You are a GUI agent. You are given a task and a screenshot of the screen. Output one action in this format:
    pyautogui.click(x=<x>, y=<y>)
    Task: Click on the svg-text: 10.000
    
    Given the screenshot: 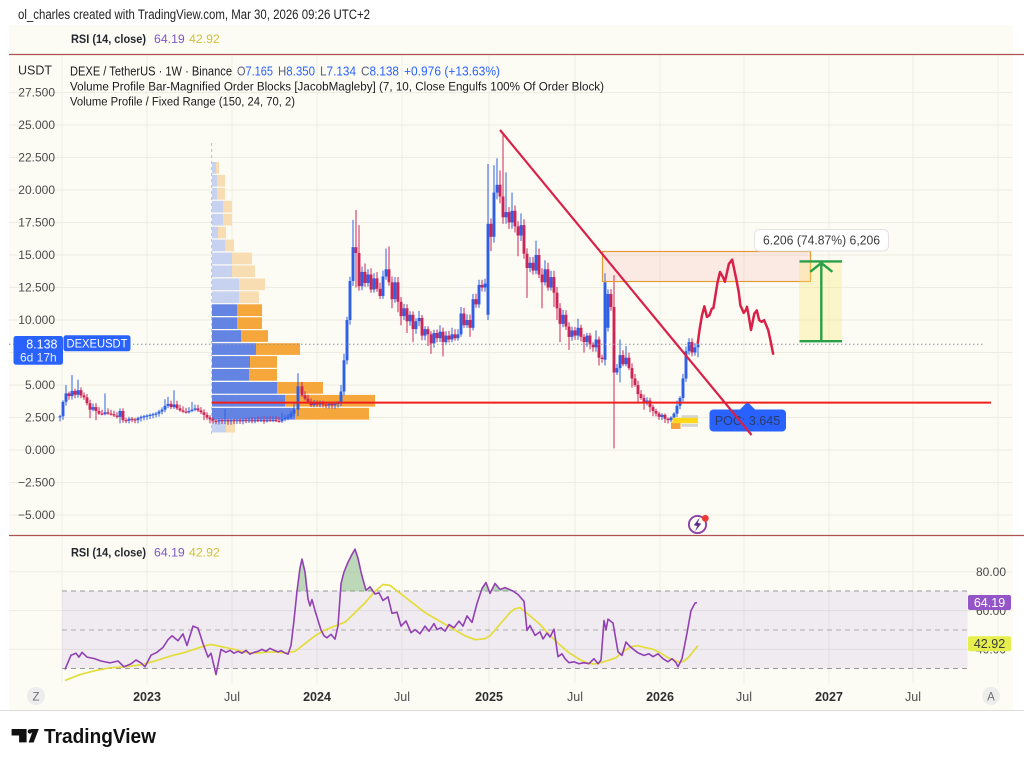 What is the action you would take?
    pyautogui.click(x=36, y=320)
    